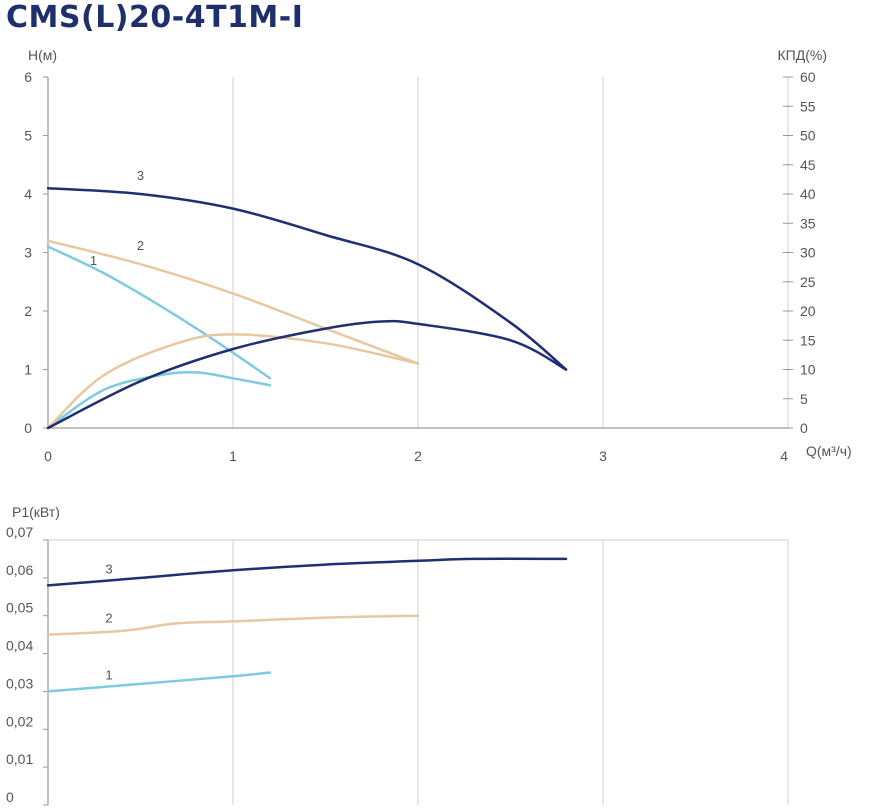 This screenshot has height=810, width=883. I want to click on y2-tick-label: 40, so click(808, 194).